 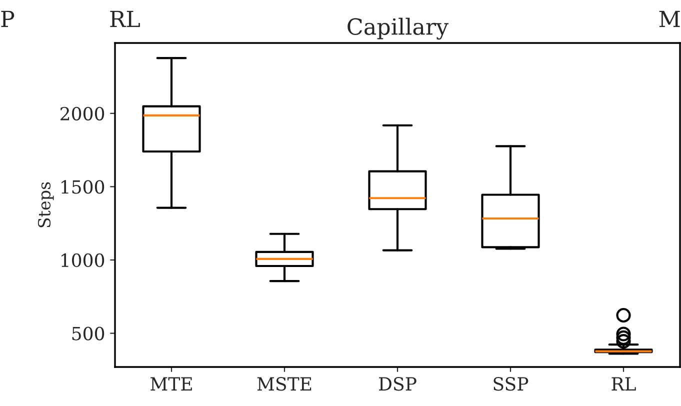 I want to click on x-tick-label: SSP, so click(x=511, y=384).